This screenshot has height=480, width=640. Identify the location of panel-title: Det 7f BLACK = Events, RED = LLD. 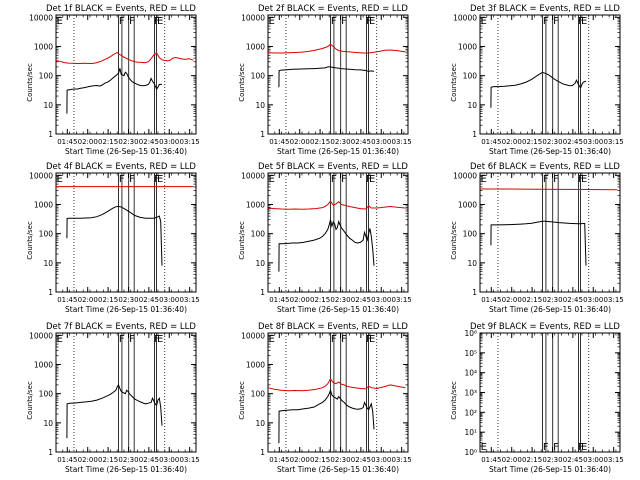
(121, 327).